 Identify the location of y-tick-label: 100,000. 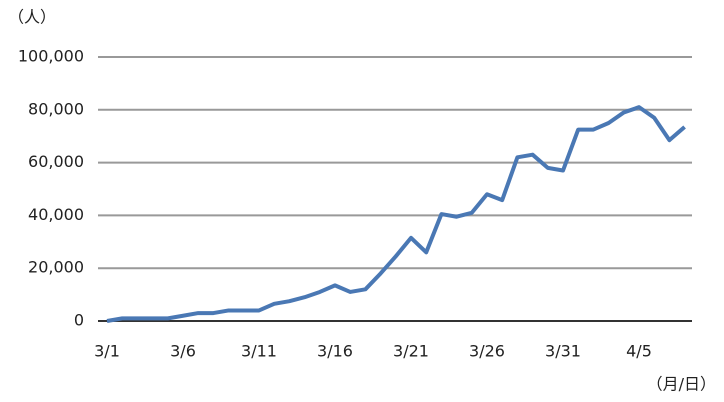
(51, 56).